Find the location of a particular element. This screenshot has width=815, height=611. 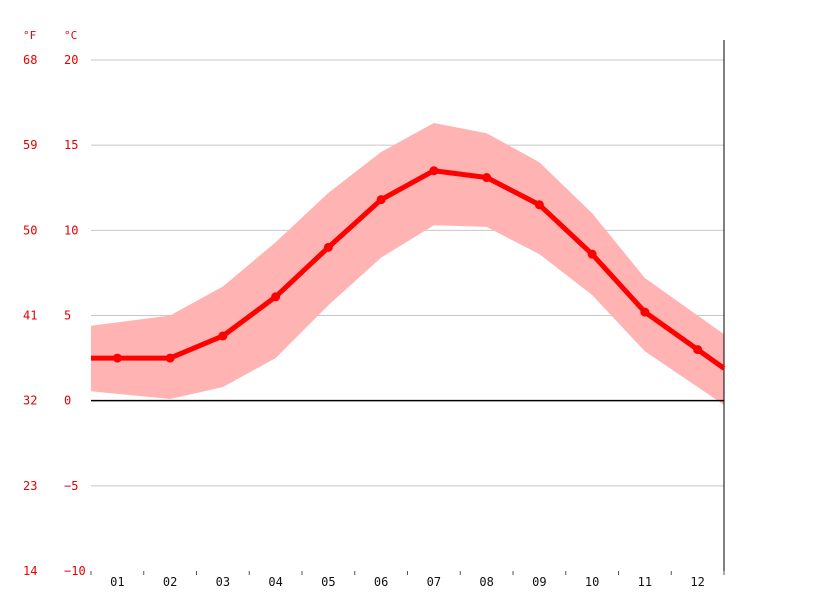

x-tick-label: 07 is located at coordinates (434, 582).